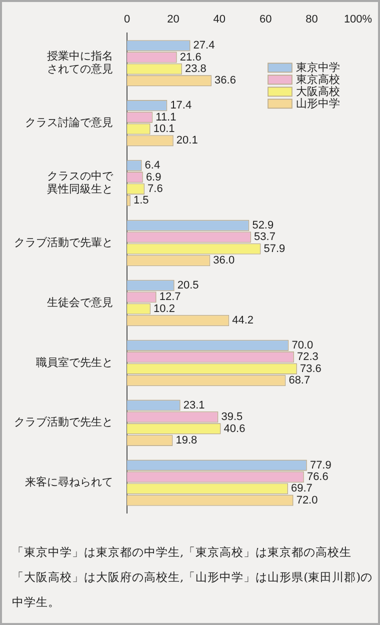 The height and width of the screenshot is (625, 380). What do you see at coordinates (318, 67) in the screenshot?
I see `legend-label: 東京中学` at bounding box center [318, 67].